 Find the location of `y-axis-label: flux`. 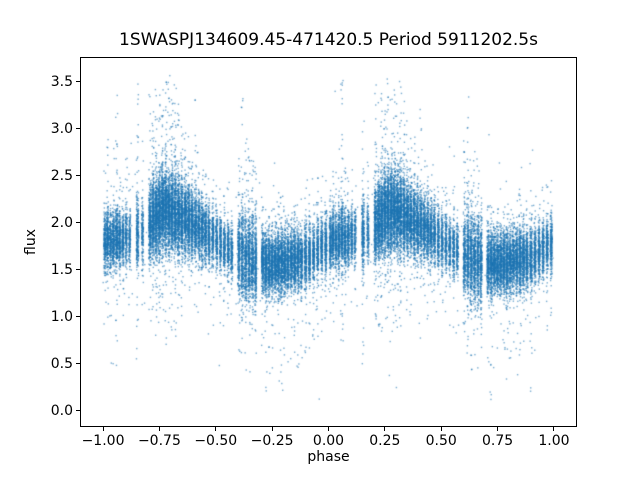

y-axis-label: flux is located at coordinates (31, 242).